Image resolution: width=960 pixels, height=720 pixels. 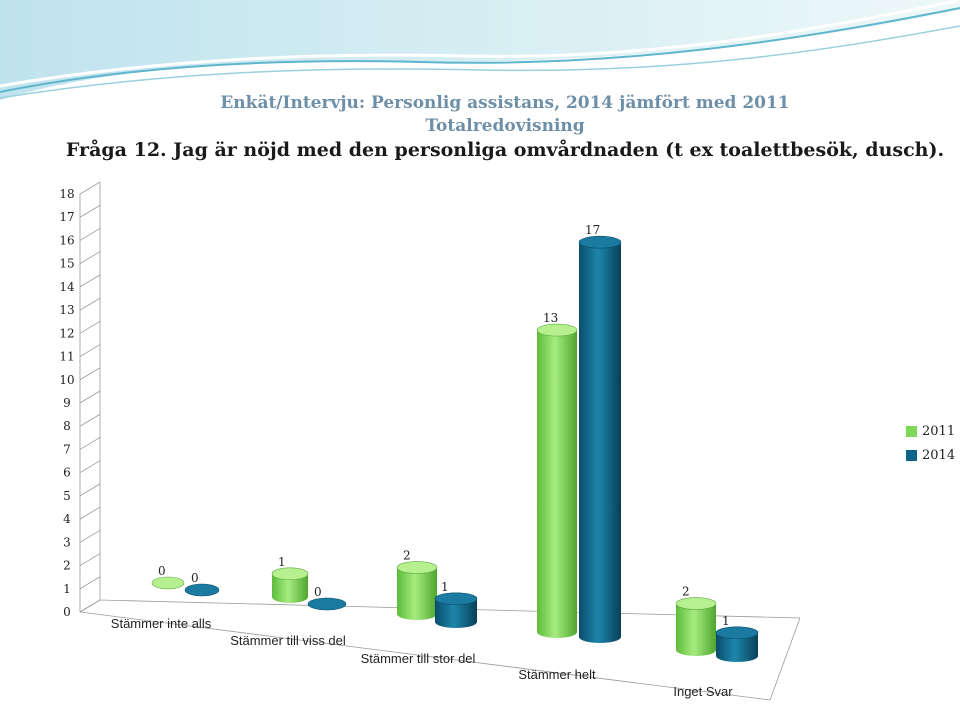 I want to click on legend-swatch-2014, so click(x=911, y=455).